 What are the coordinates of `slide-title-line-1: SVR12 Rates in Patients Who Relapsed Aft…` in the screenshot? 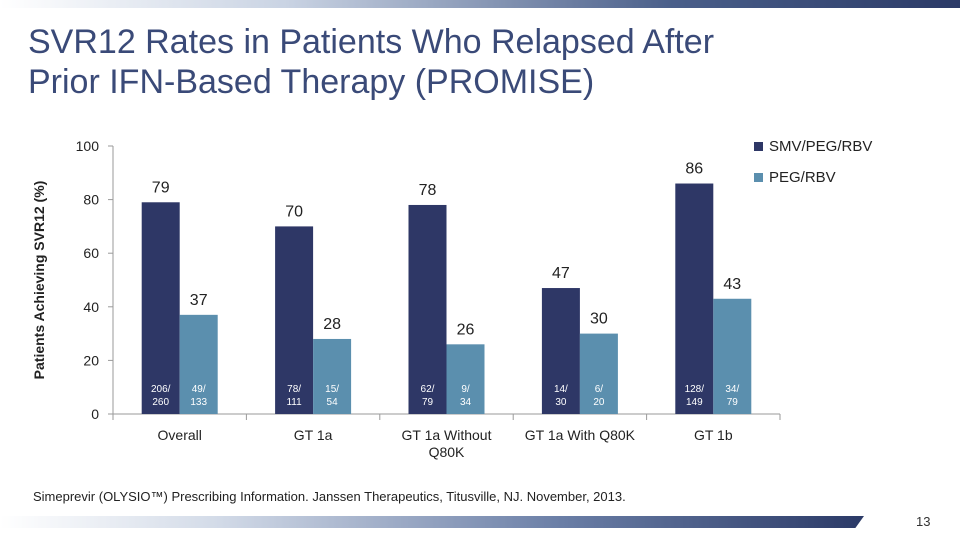 It's located at (371, 42).